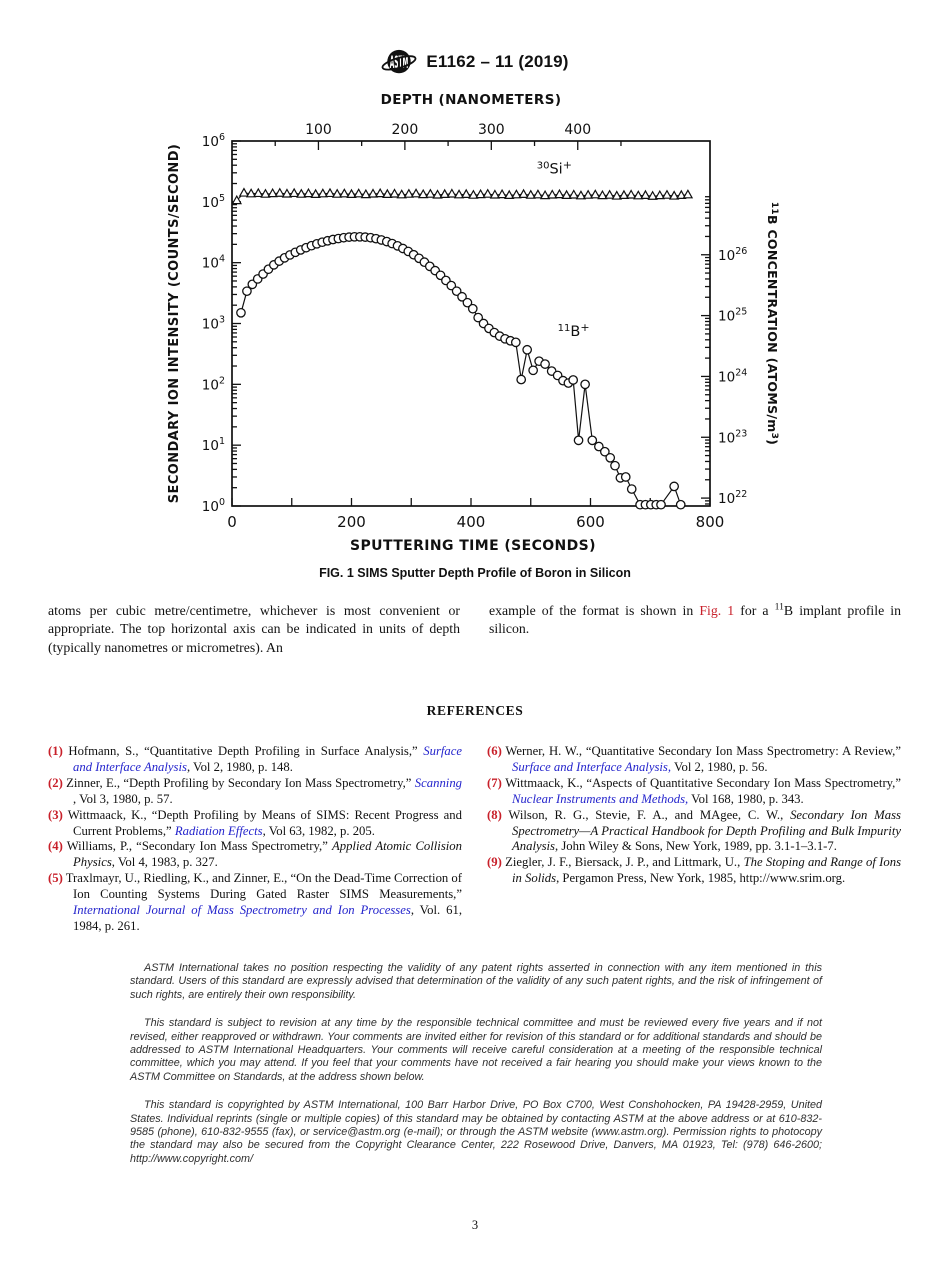  What do you see at coordinates (497, 61) in the screenshot?
I see `standard-designation: E1162 – 11 (2019)` at bounding box center [497, 61].